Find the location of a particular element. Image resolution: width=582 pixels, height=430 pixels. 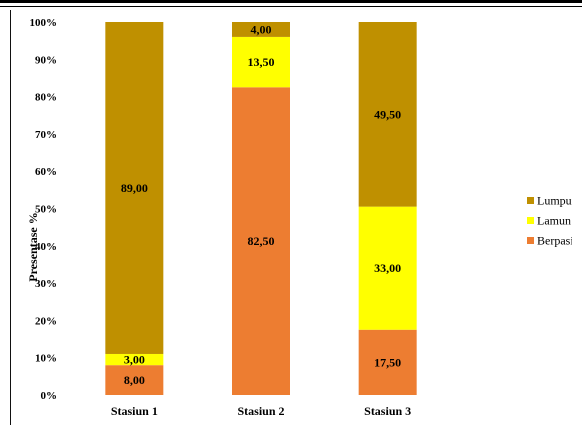

bar-data-label: 17,50 is located at coordinates (387, 362).